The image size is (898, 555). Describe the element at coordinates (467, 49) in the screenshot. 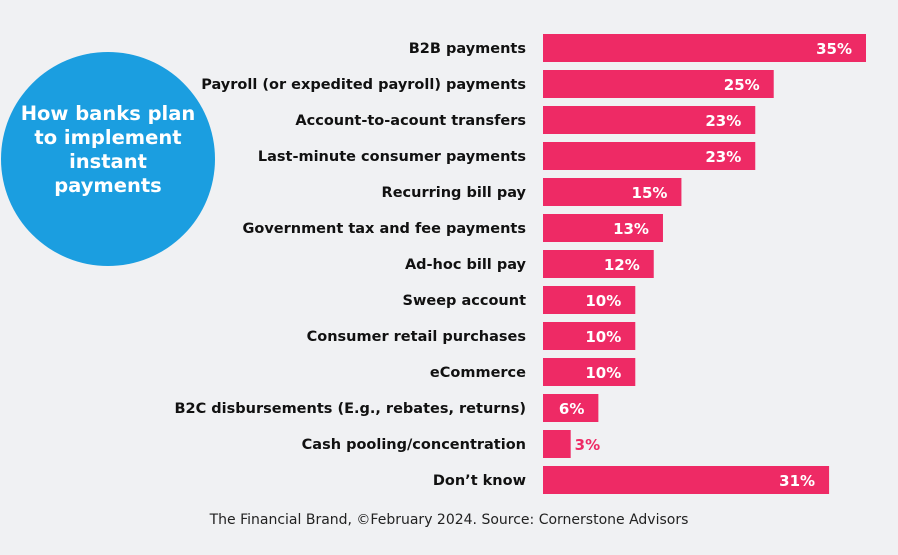

I see `category-label: B2B payments` at that location.